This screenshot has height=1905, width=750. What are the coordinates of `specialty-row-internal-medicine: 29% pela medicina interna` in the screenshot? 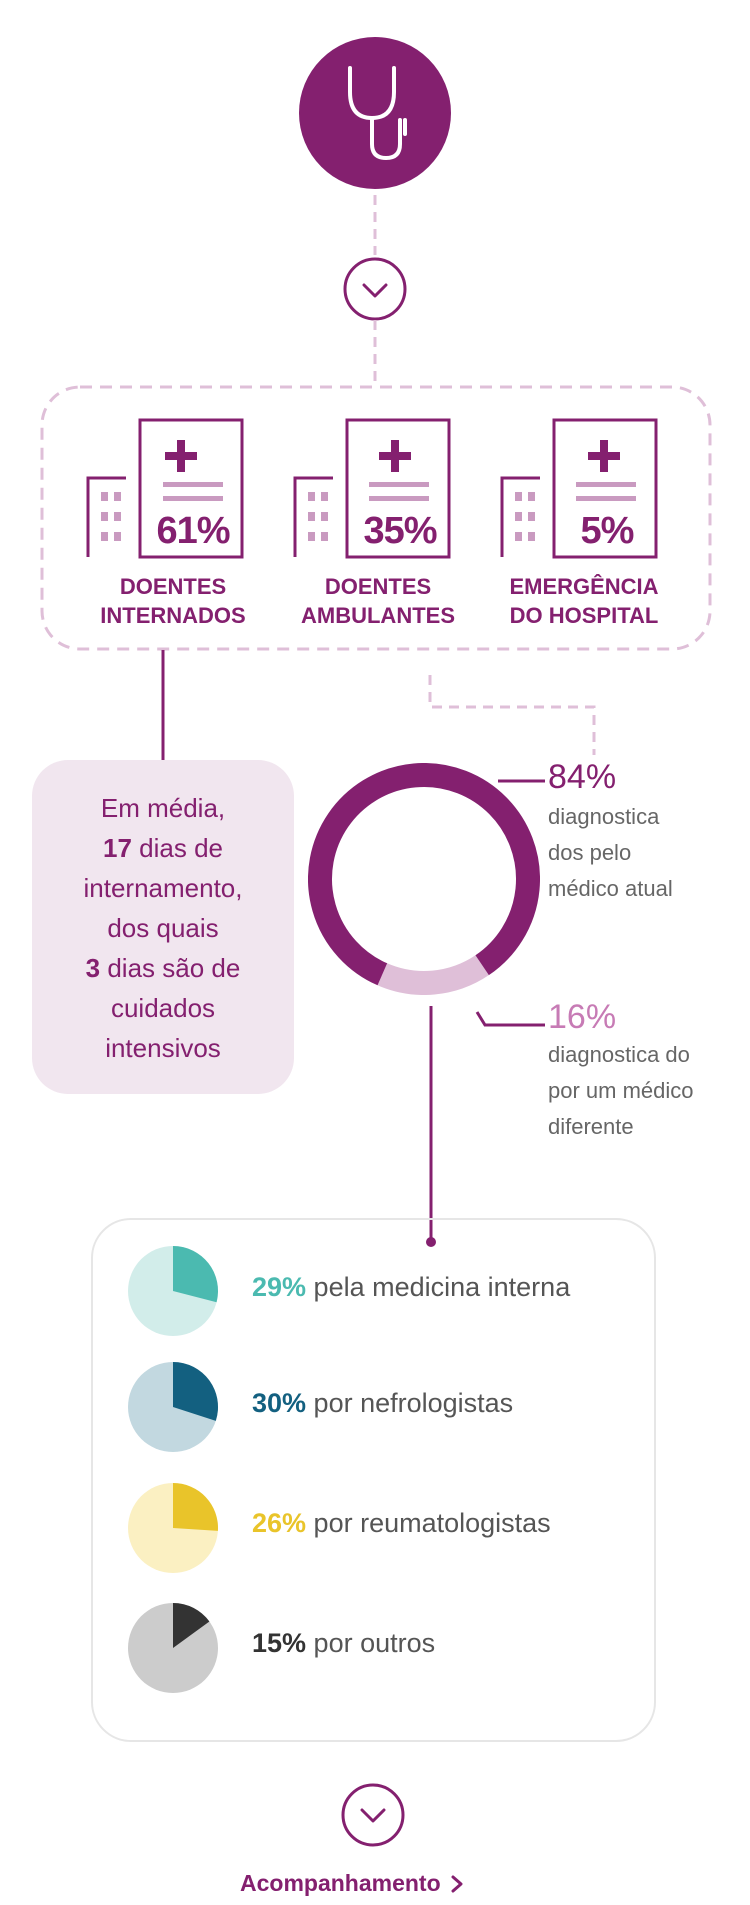 It's located at (411, 1287).